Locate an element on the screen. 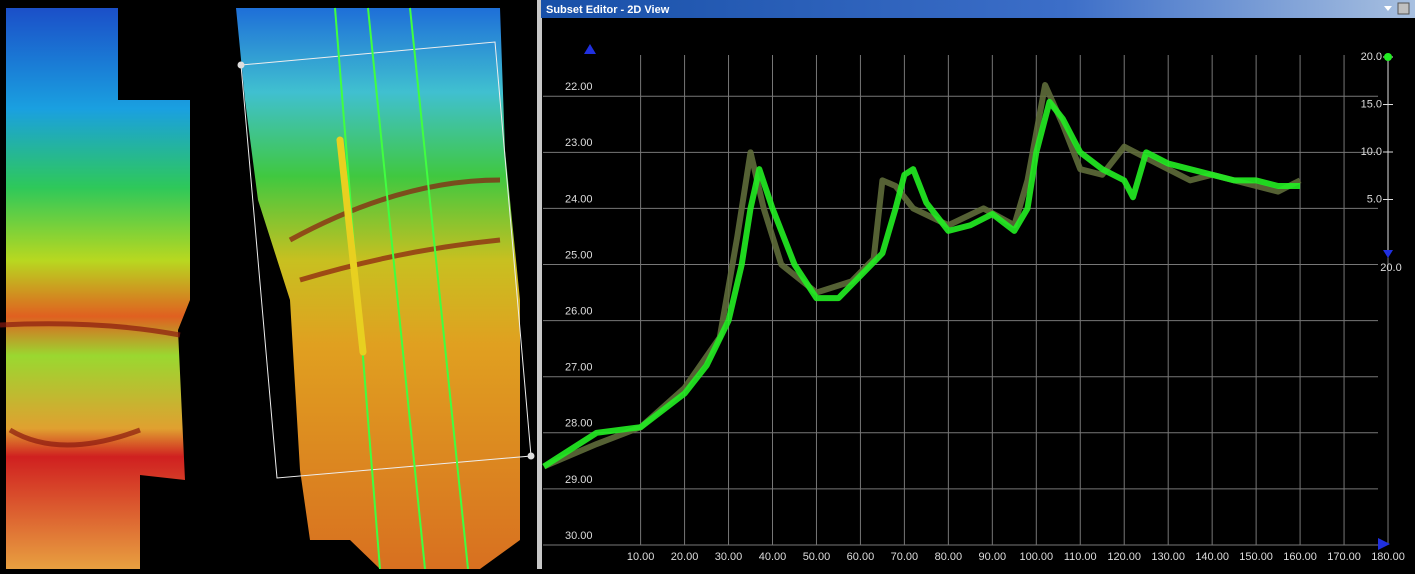 The image size is (1415, 574). x-tick-label: 40.00 is located at coordinates (773, 557).